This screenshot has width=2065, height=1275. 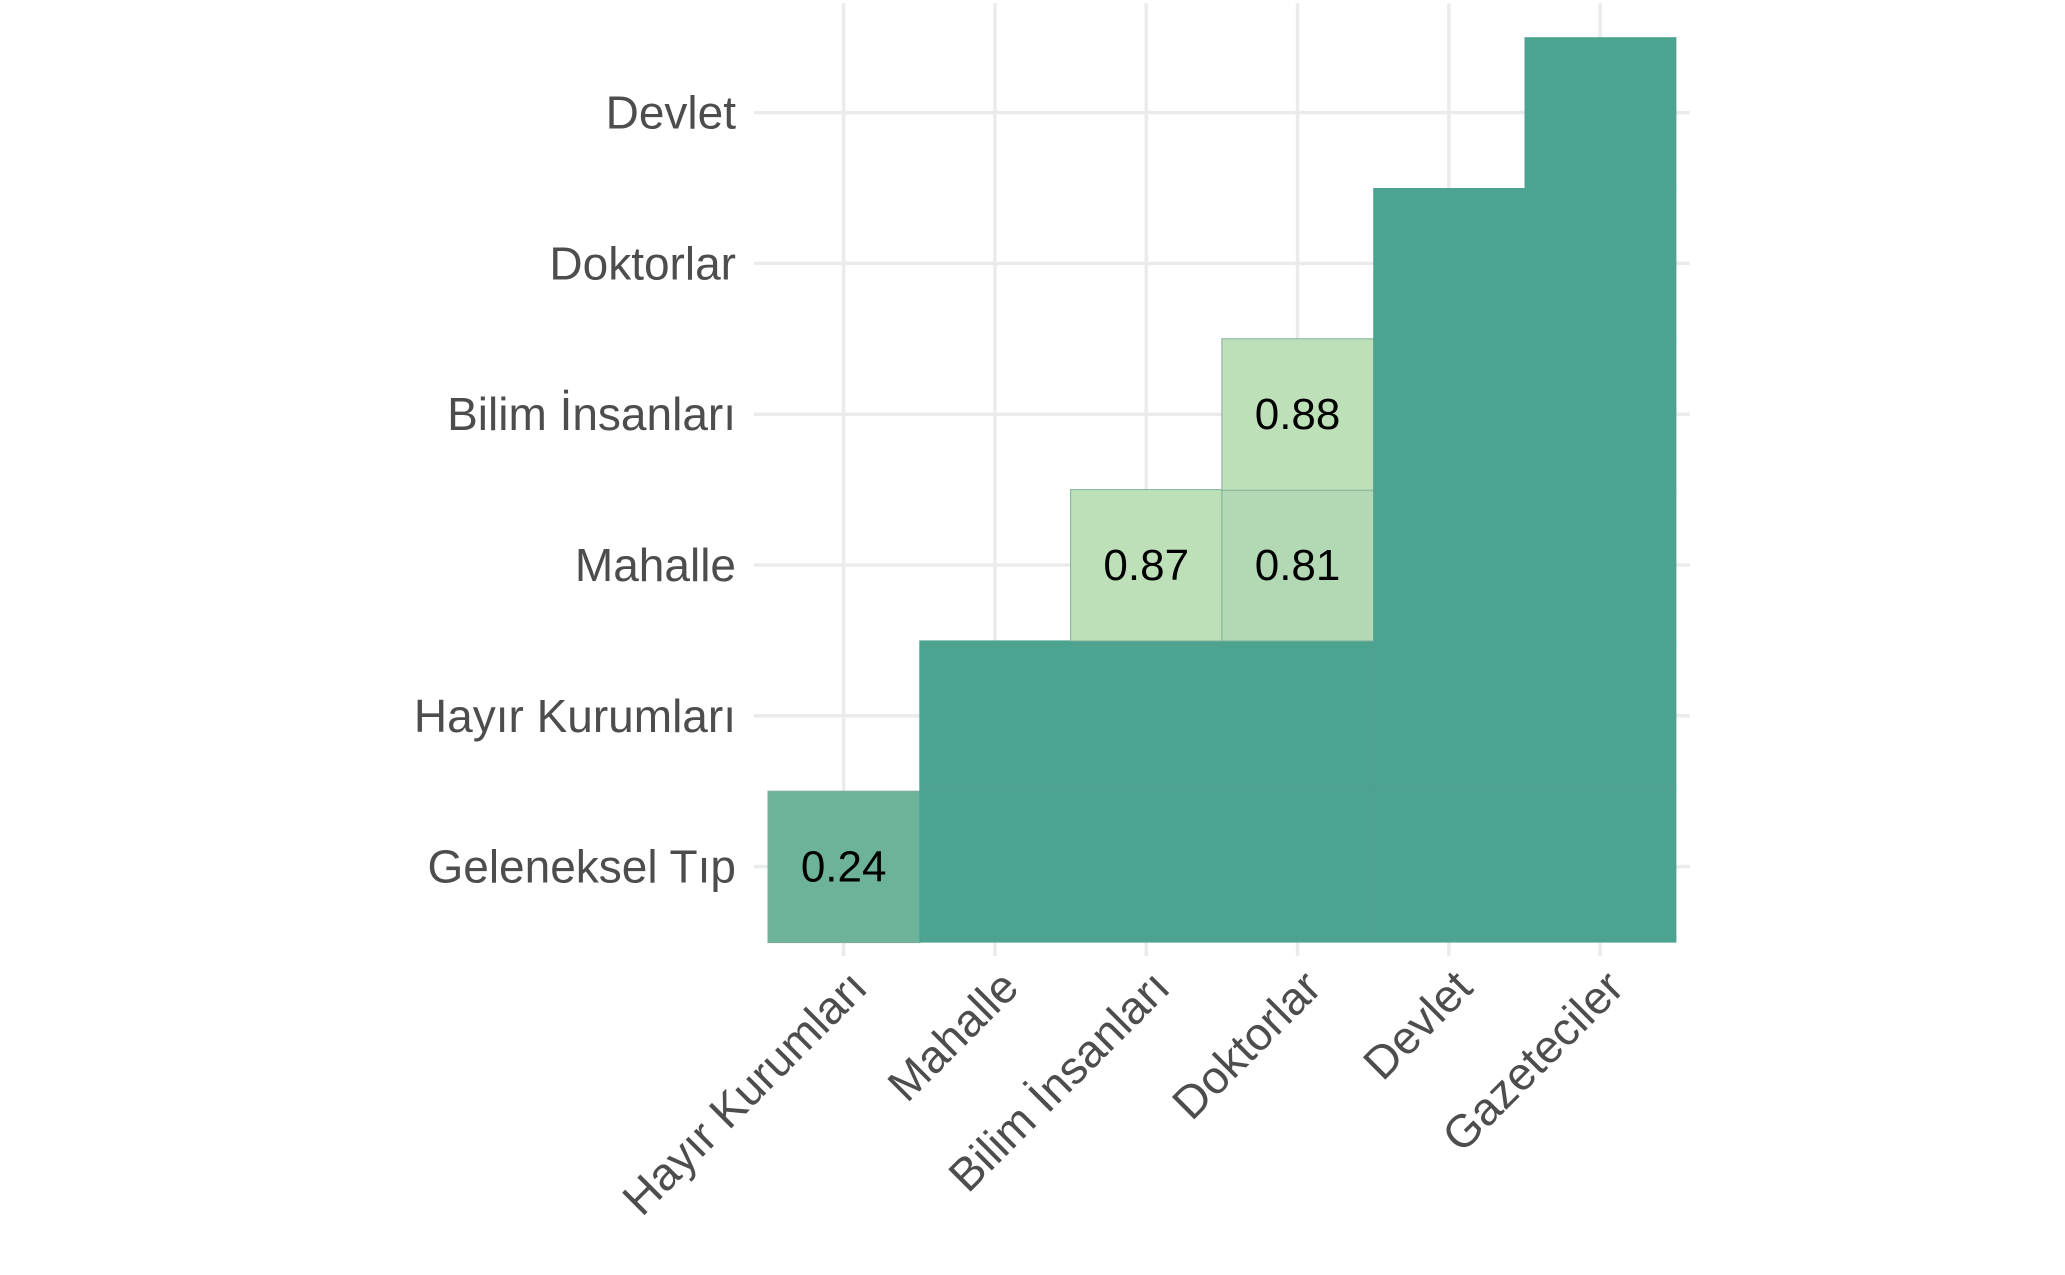 I want to click on y-tick-label: Mahalle, so click(x=655, y=565).